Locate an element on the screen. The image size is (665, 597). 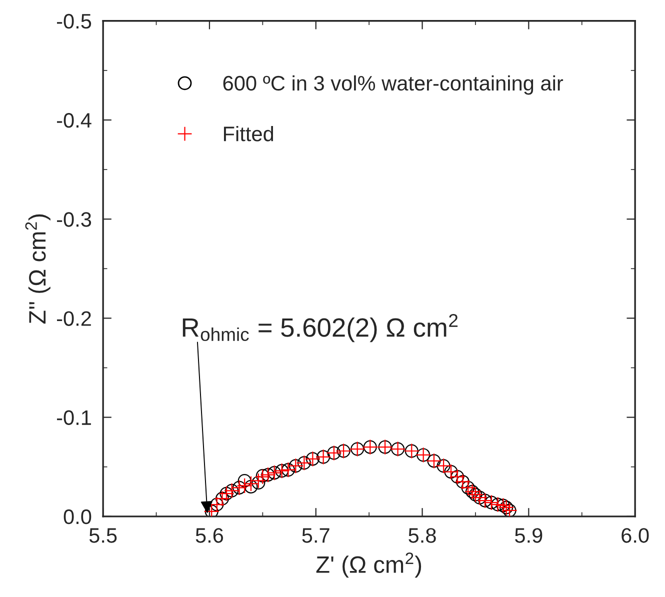
legend-label: 600 ºC in 3 vol% water-containing air is located at coordinates (393, 85).